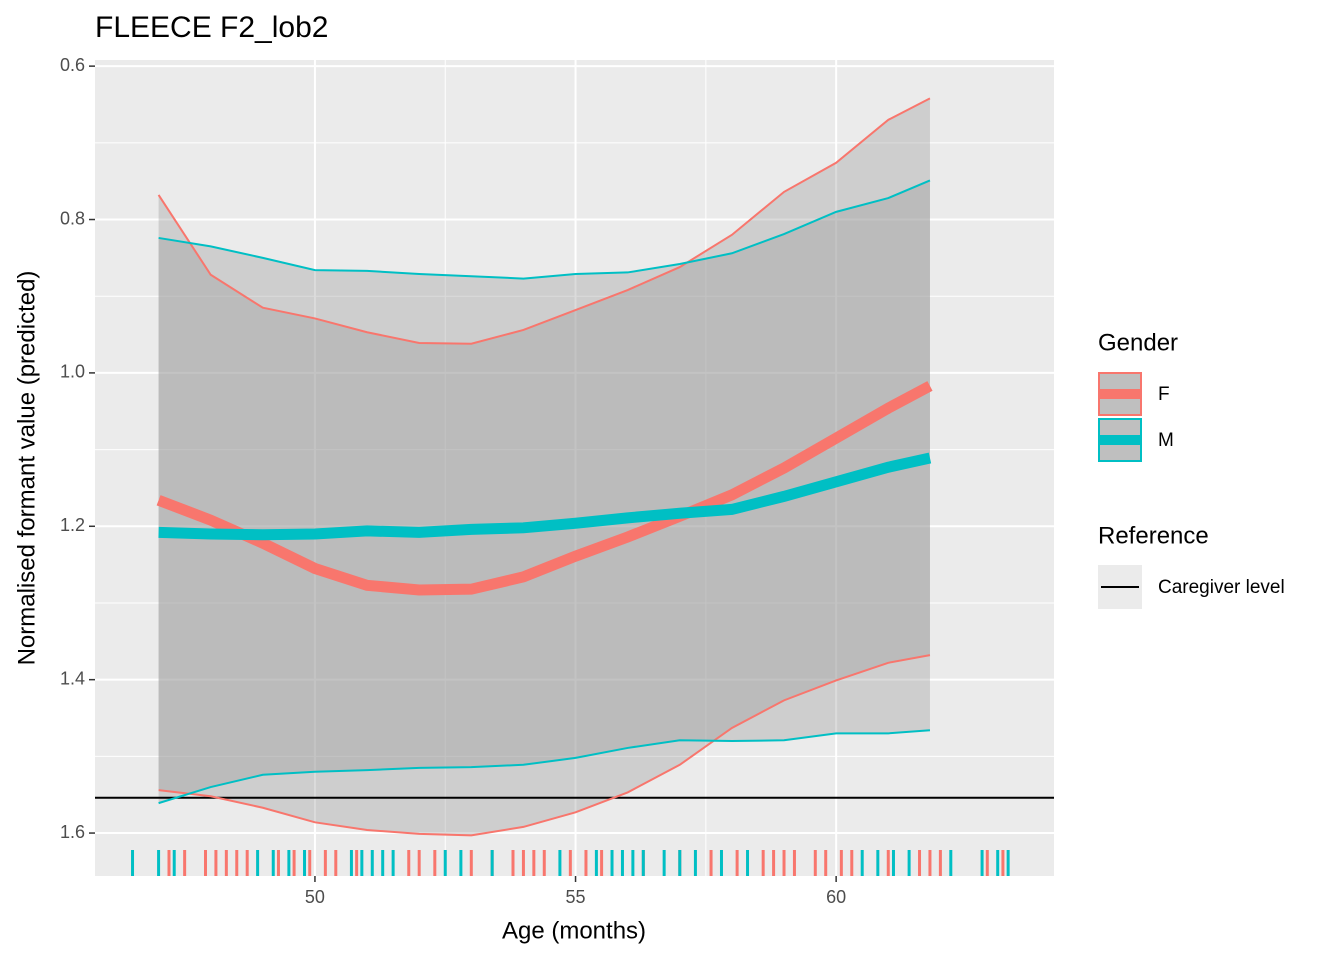  What do you see at coordinates (72, 678) in the screenshot?
I see `y-tick-label: 1.4` at bounding box center [72, 678].